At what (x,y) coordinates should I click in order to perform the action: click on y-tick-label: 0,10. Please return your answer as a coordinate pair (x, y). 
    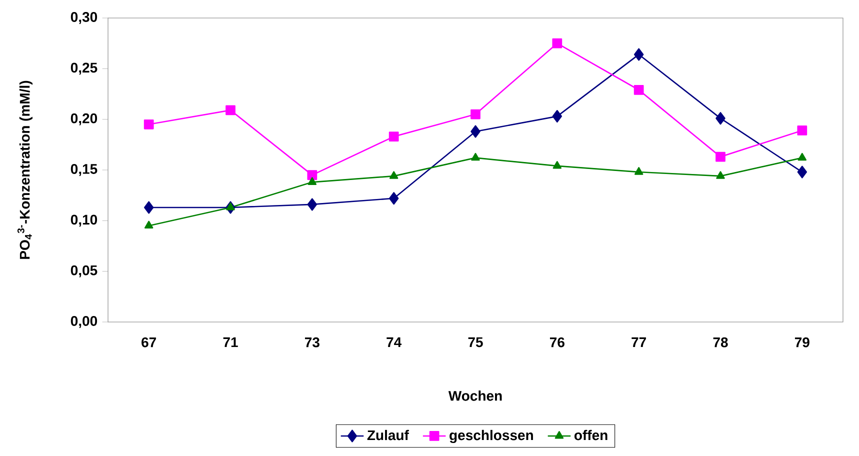
    Looking at the image, I should click on (84, 220).